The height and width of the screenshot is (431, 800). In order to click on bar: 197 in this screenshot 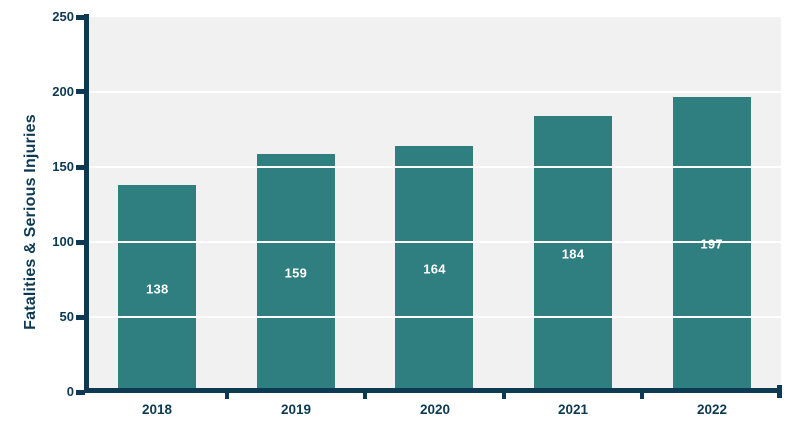, I will do `click(711, 244)`.